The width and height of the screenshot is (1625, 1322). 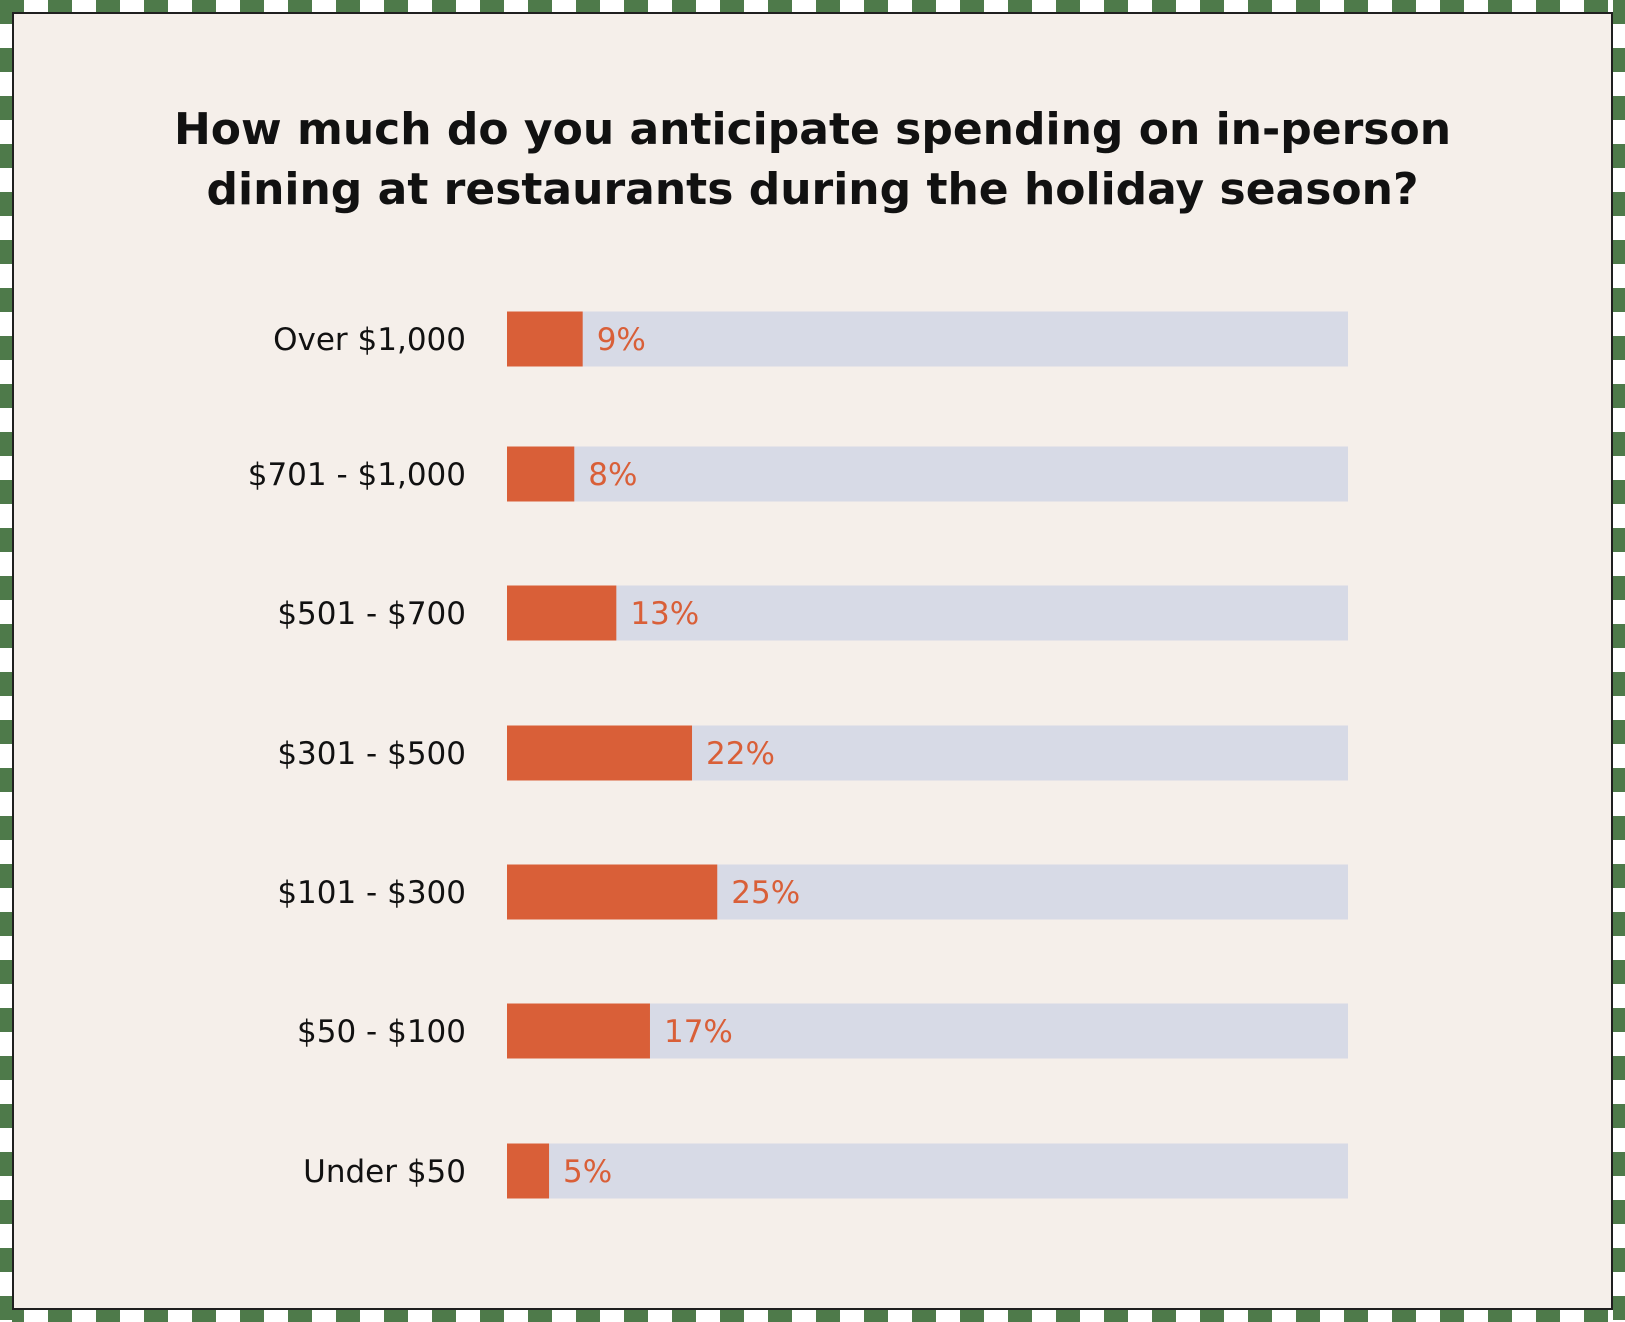 I want to click on value-label: 5%, so click(x=587, y=1172).